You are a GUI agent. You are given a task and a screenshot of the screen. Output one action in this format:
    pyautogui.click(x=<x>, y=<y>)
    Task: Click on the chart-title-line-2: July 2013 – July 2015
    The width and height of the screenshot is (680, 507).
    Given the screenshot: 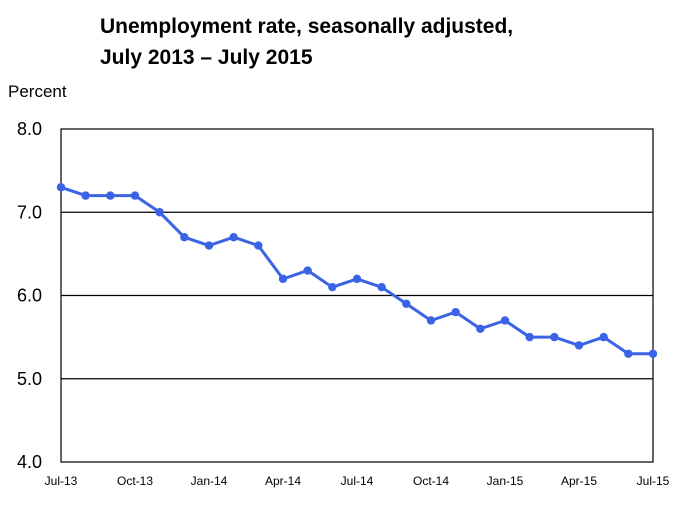 What is the action you would take?
    pyautogui.click(x=206, y=57)
    